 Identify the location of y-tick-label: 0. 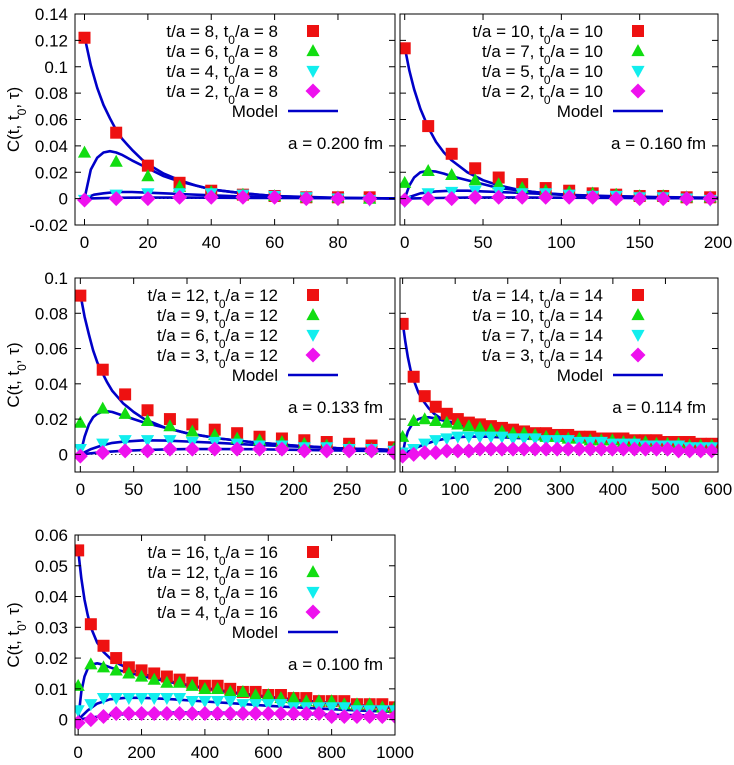
(63, 720).